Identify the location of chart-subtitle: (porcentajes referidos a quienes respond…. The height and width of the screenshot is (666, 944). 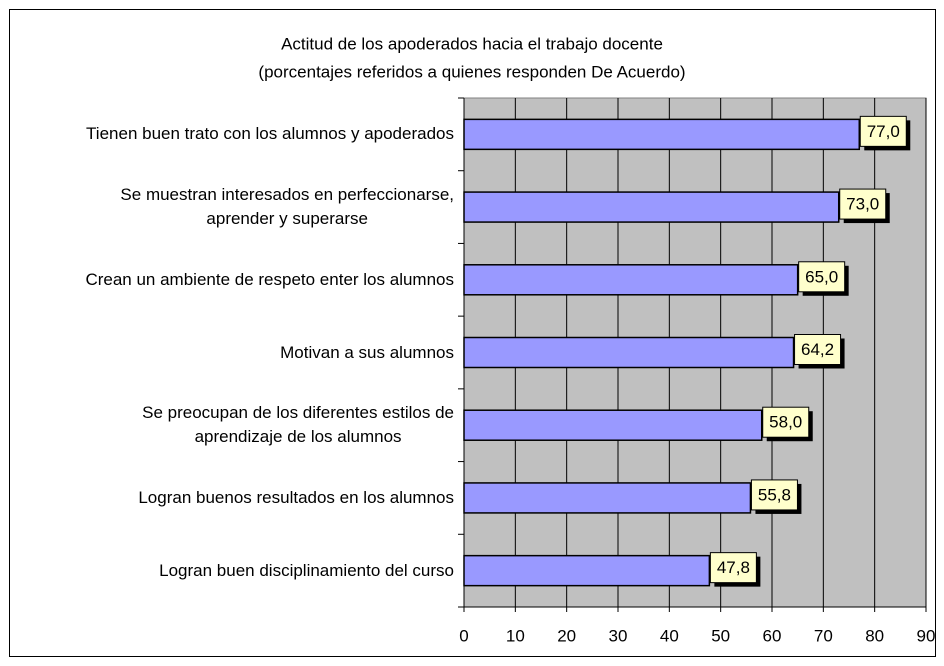
(471, 71).